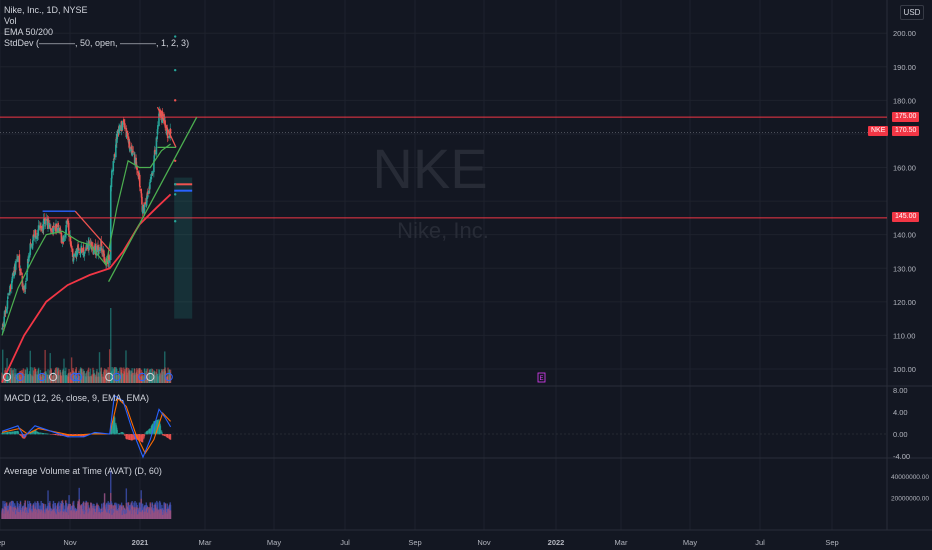  I want to click on time-axis-label: Nov, so click(484, 542).